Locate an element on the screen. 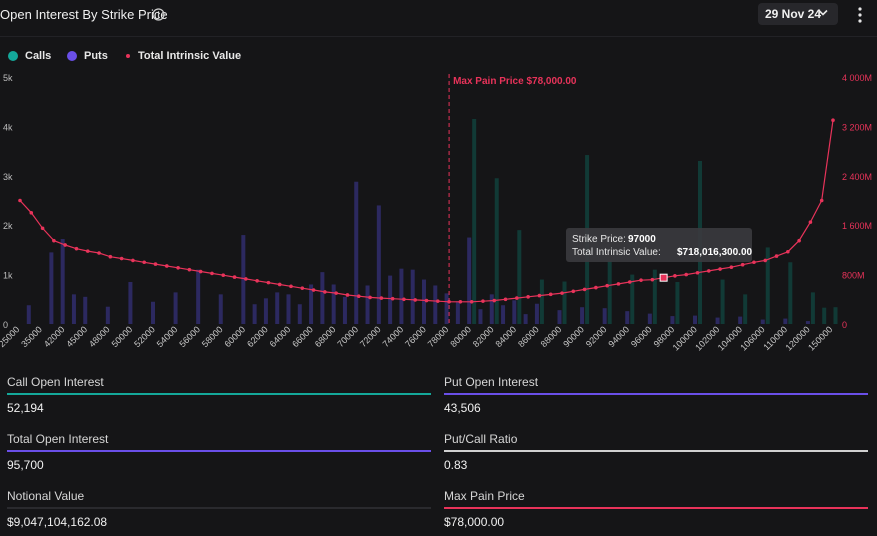 Image resolution: width=877 pixels, height=536 pixels. stat-put-open-interest: Put Open Interest 43,506 is located at coordinates (652, 395).